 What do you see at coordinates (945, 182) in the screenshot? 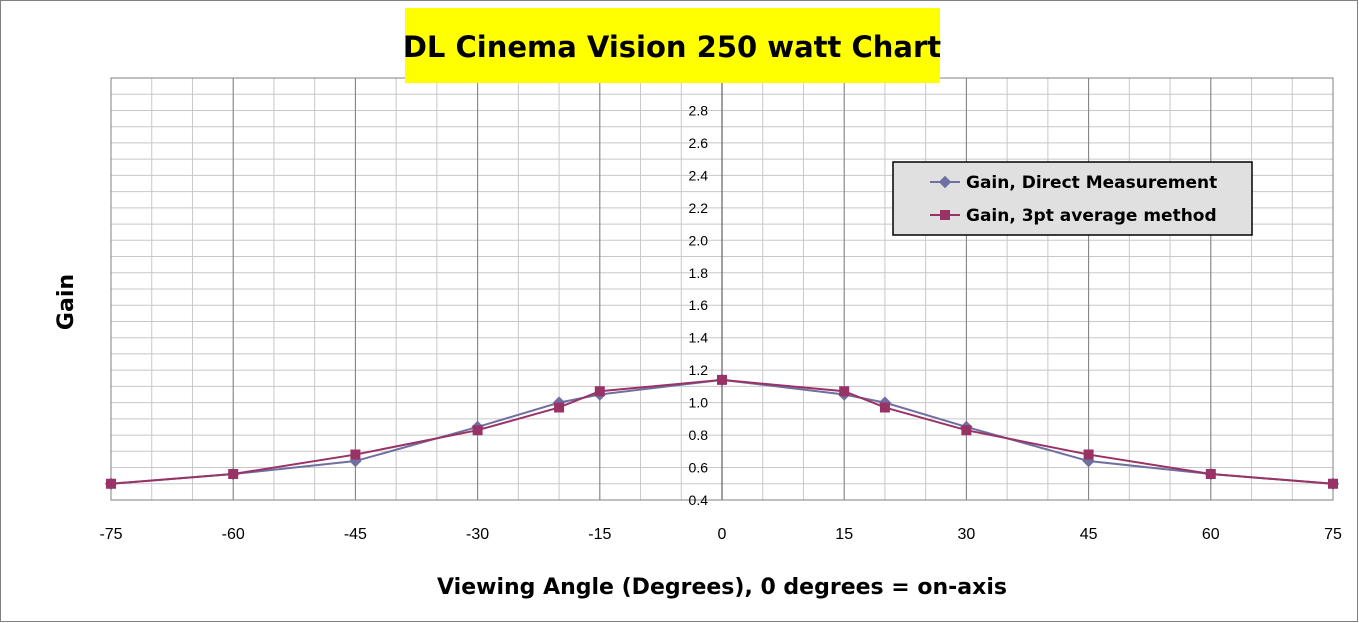
I see `legend-marker-direct-measurement` at bounding box center [945, 182].